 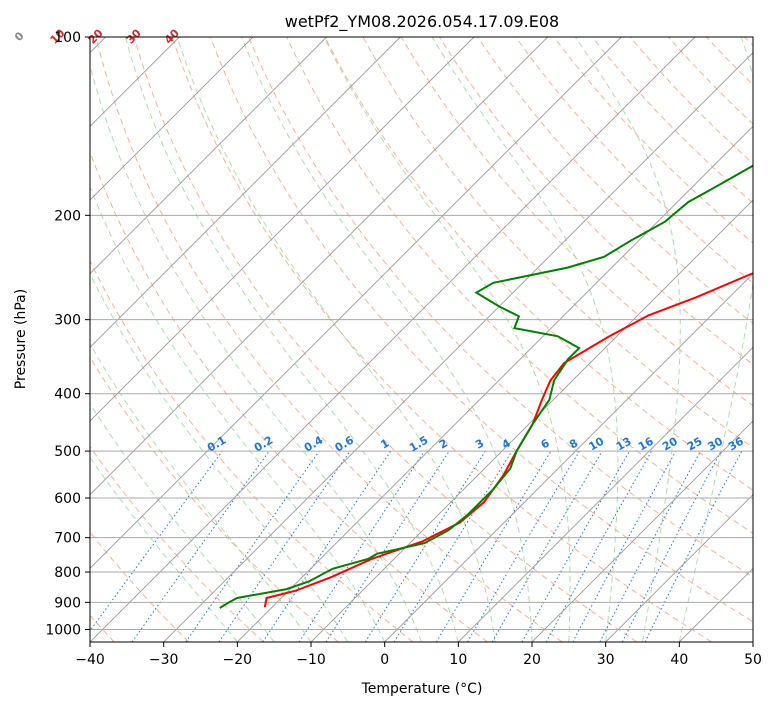 I want to click on x-tick-label: −40, so click(x=90, y=660).